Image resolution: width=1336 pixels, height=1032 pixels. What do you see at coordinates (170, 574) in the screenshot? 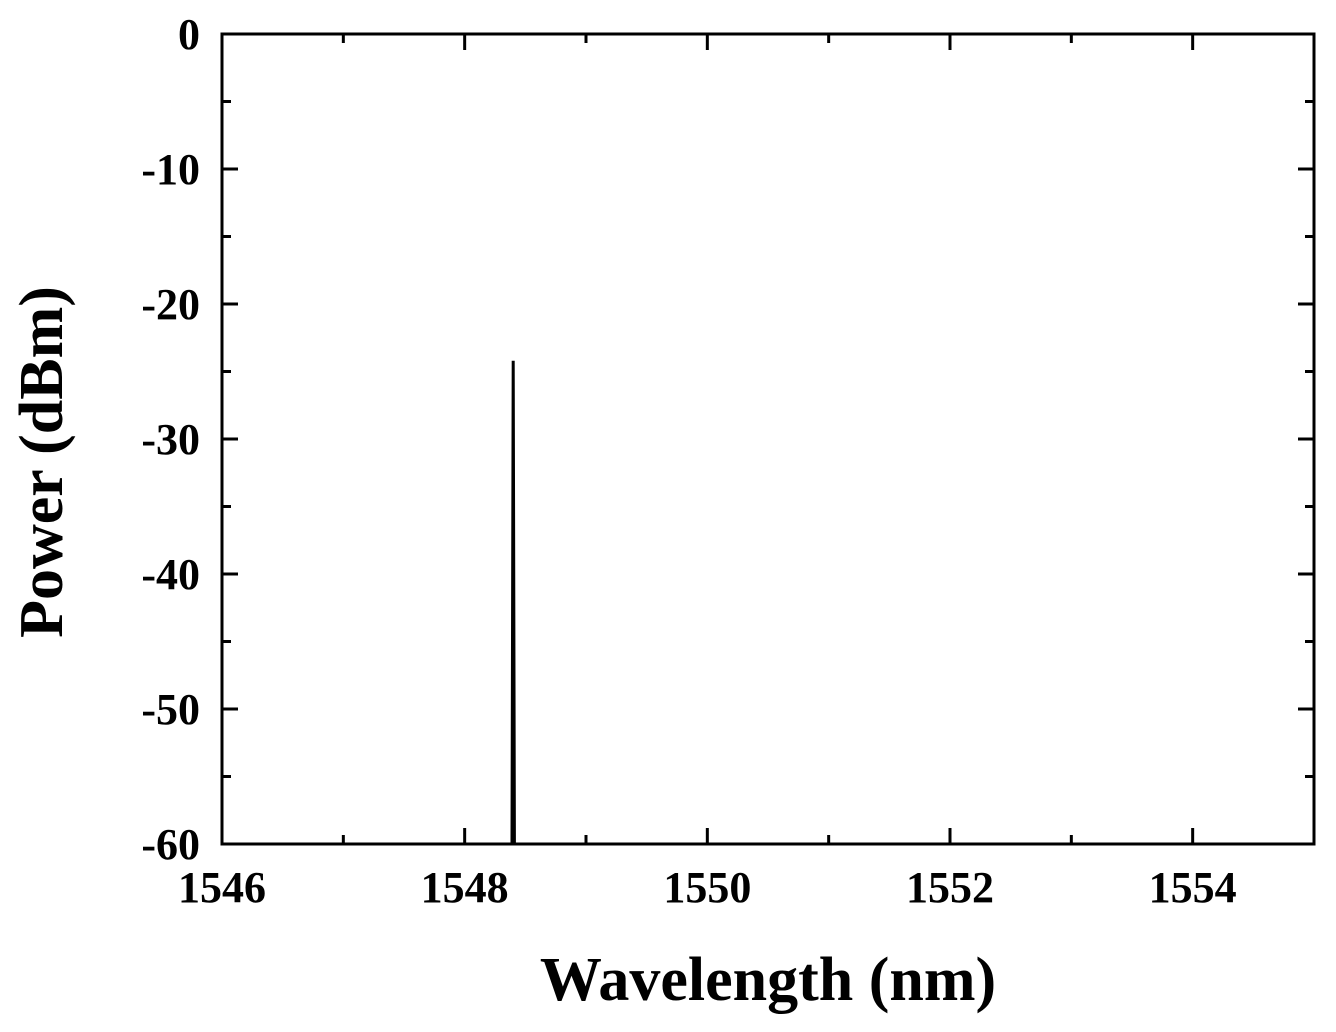
I see `y-tick-label: -40` at bounding box center [170, 574].